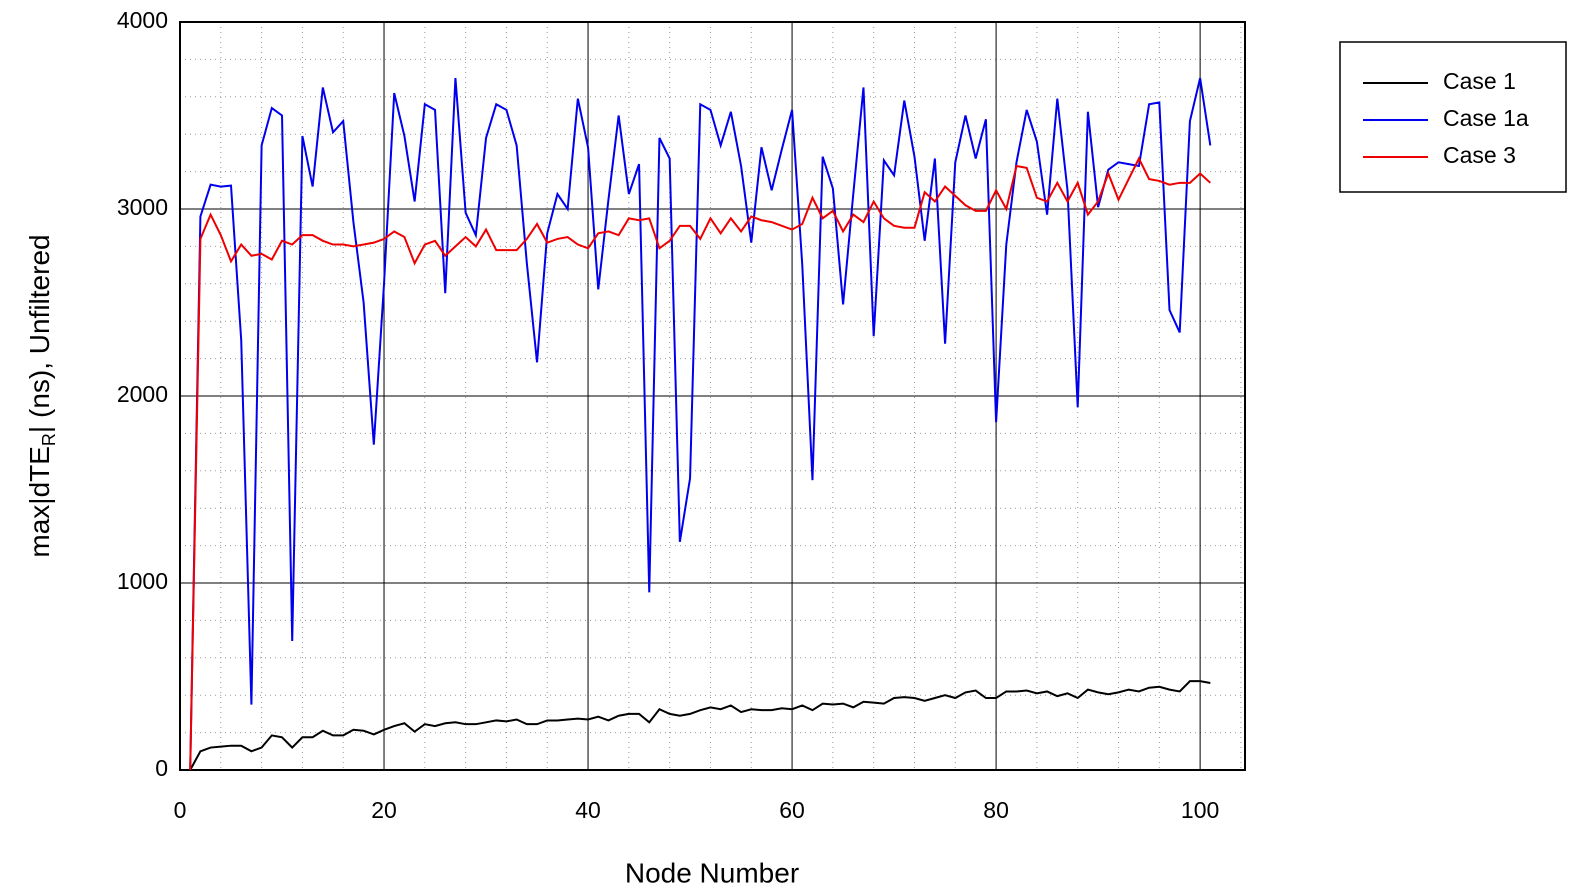 The width and height of the screenshot is (1570, 891). What do you see at coordinates (792, 810) in the screenshot?
I see `x-tick-label: 60` at bounding box center [792, 810].